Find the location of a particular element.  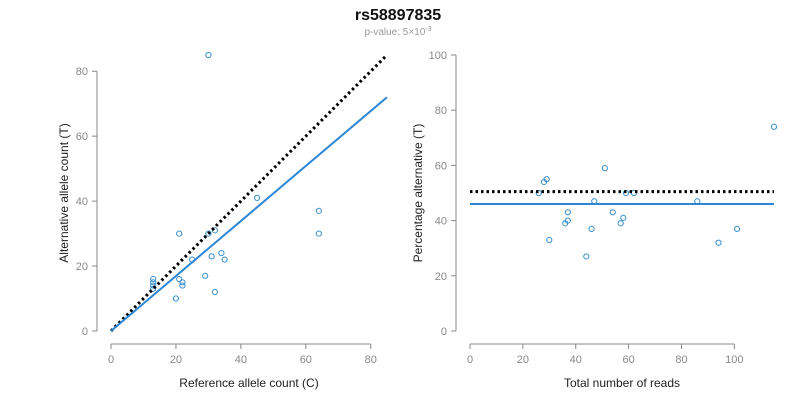

p-value-text: p-value: 5×10 is located at coordinates (394, 32).